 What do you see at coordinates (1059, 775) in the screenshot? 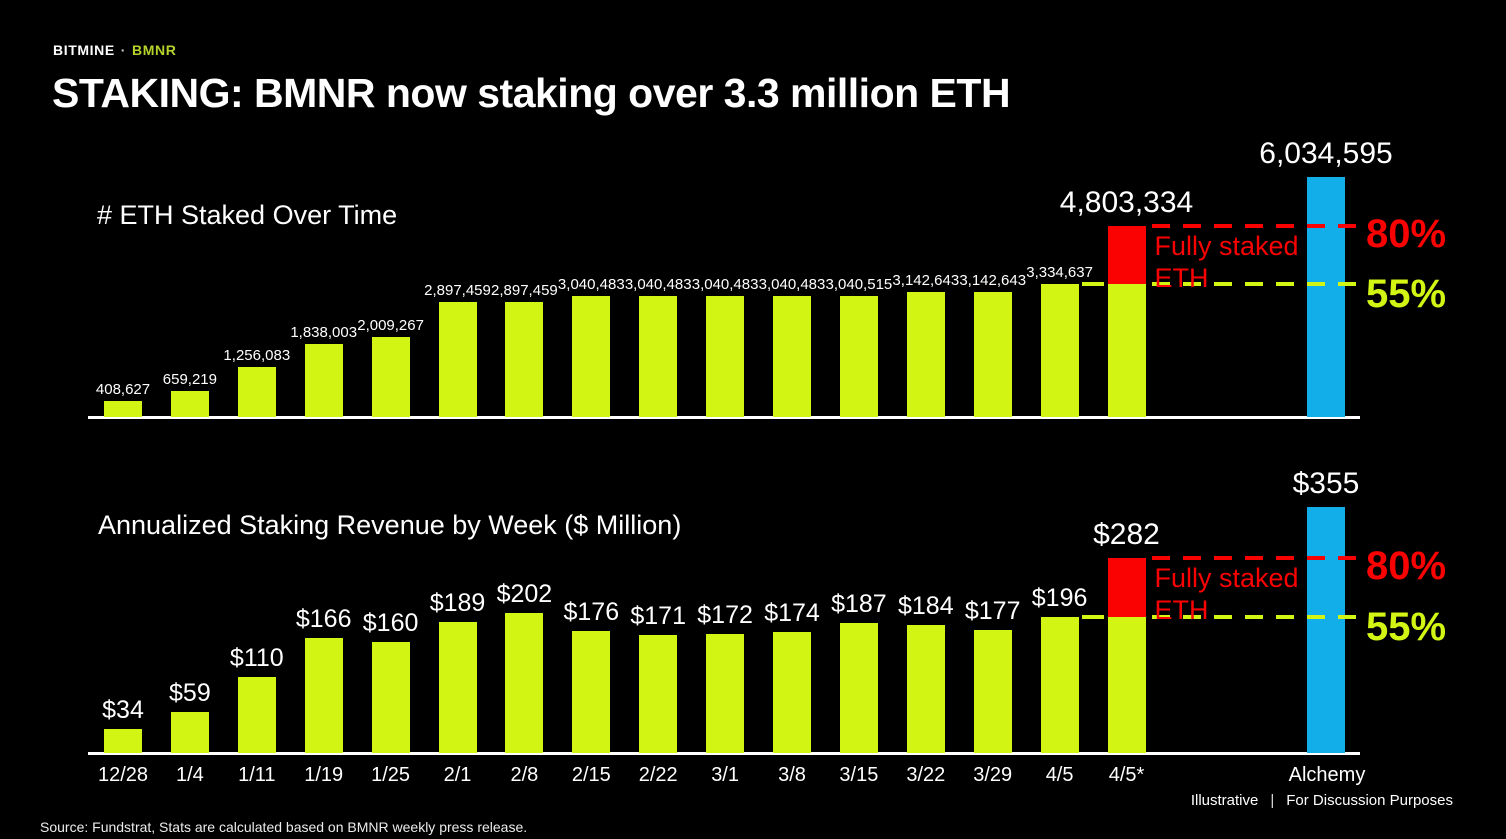
I see `x-axis-label-4-5: 4/5` at bounding box center [1059, 775].